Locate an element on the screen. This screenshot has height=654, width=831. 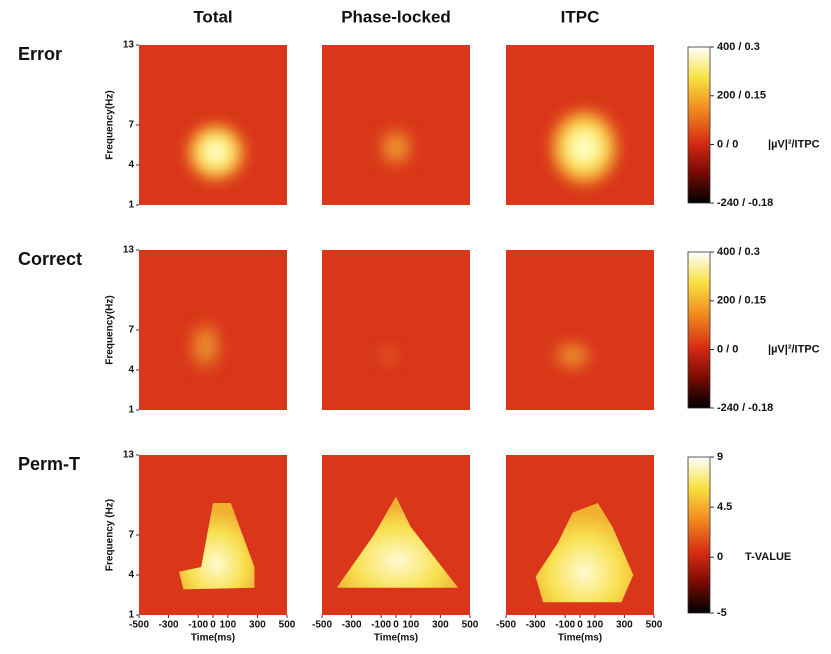
row-label: Perm-T is located at coordinates (49, 464).